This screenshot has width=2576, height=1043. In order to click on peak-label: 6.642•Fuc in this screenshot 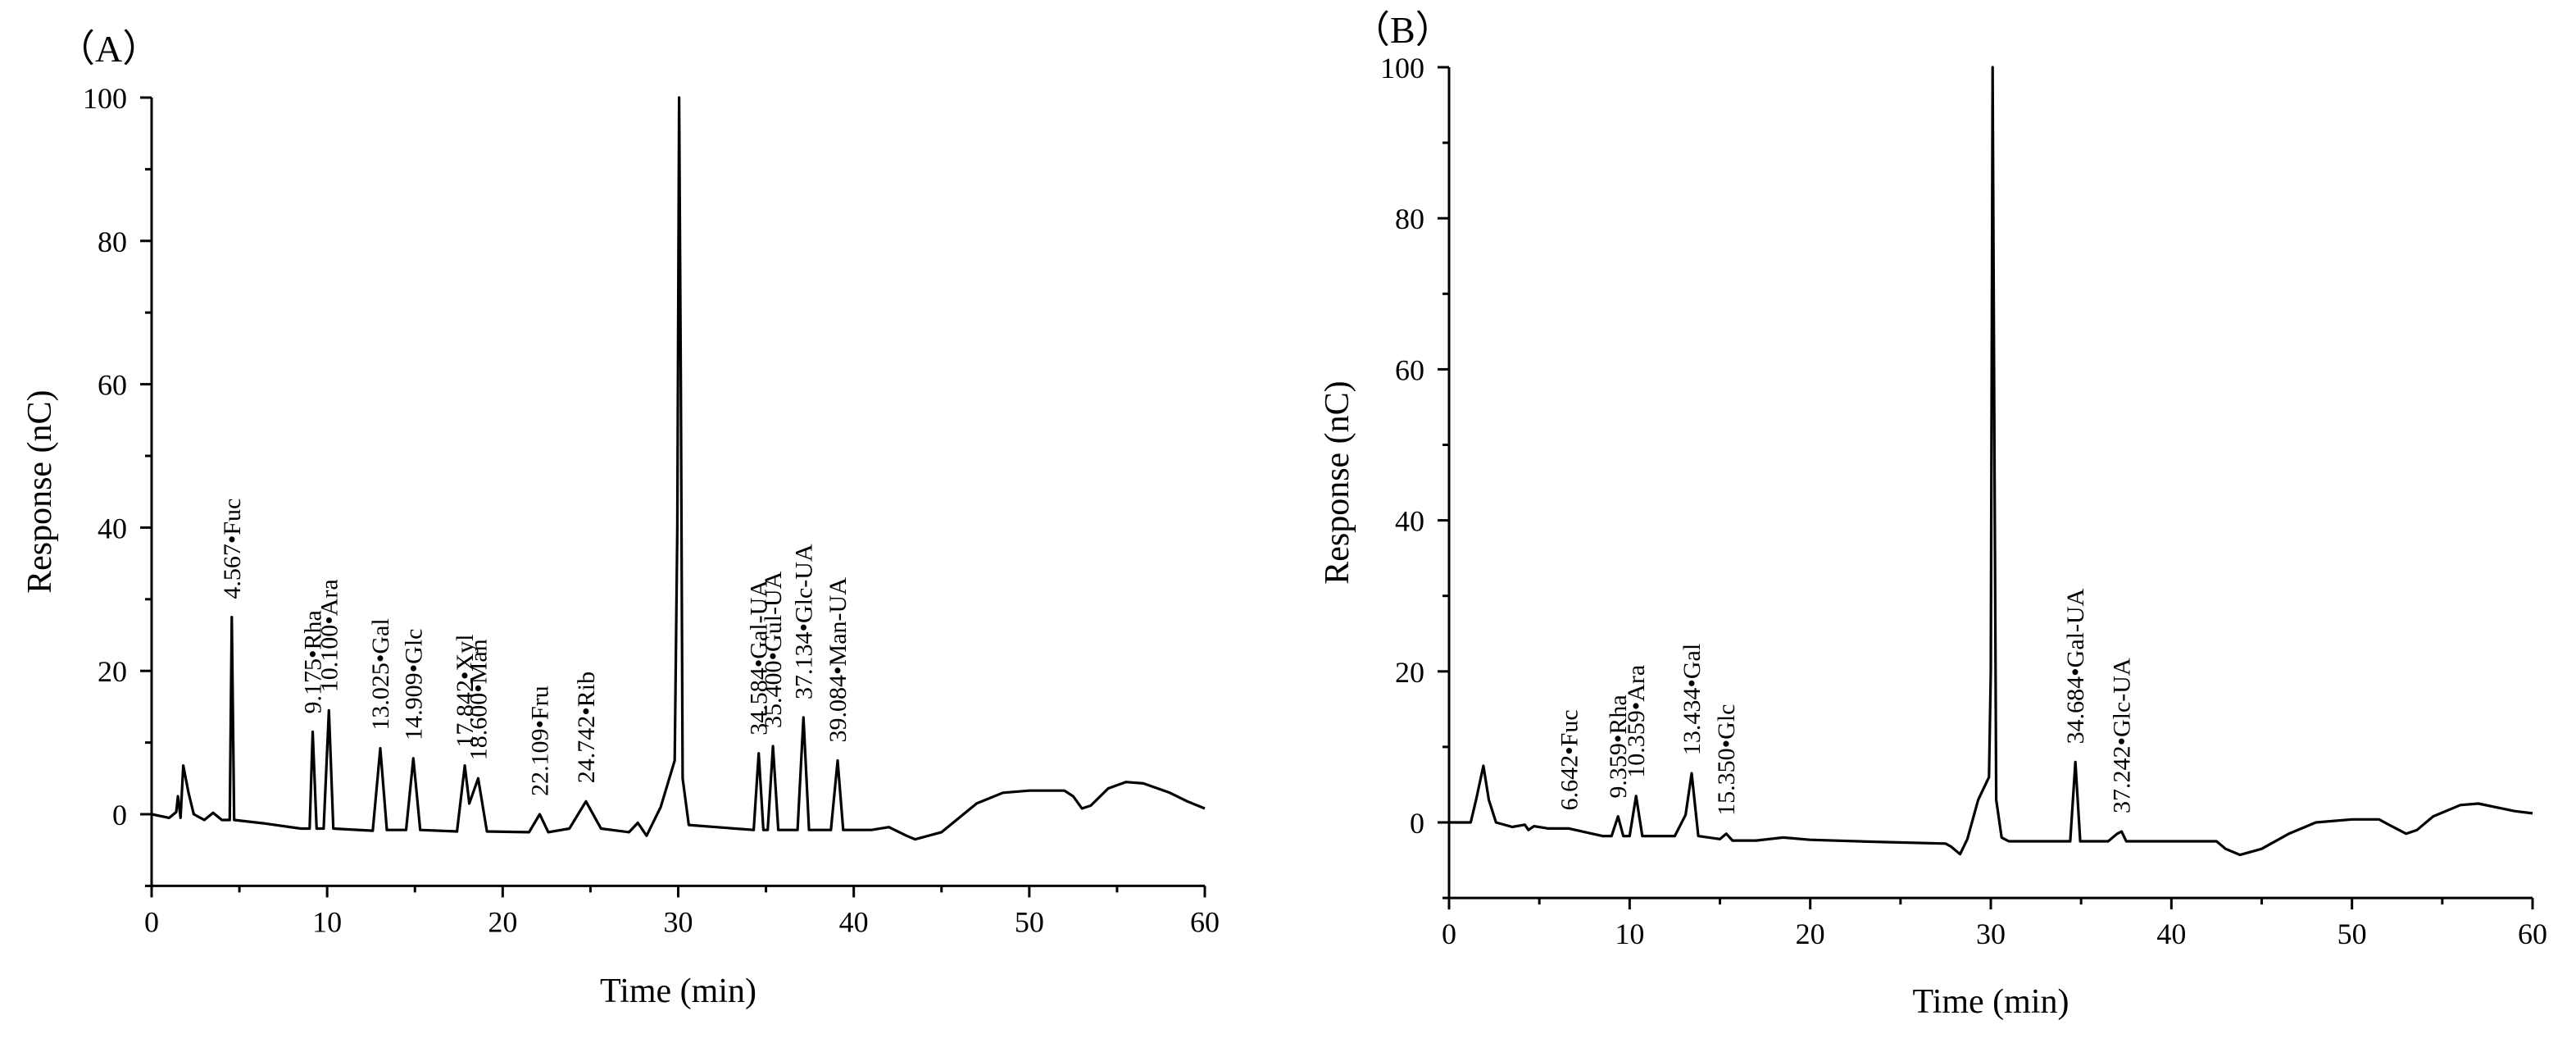, I will do `click(1569, 759)`.